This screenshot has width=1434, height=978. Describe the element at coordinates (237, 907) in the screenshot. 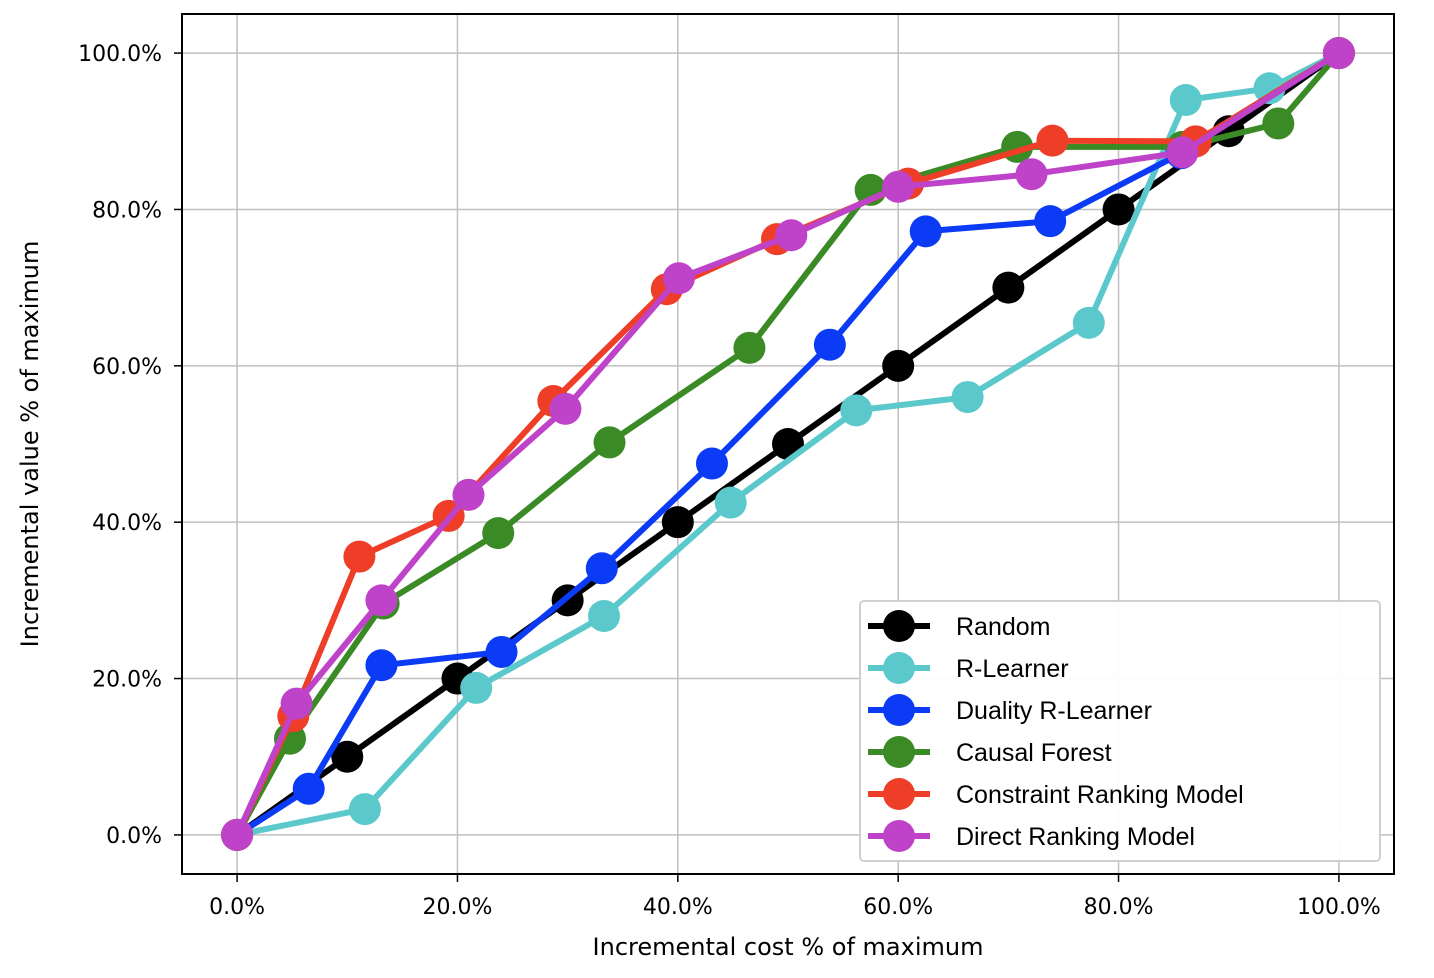

I see `x-tick-label: 0.0%` at that location.